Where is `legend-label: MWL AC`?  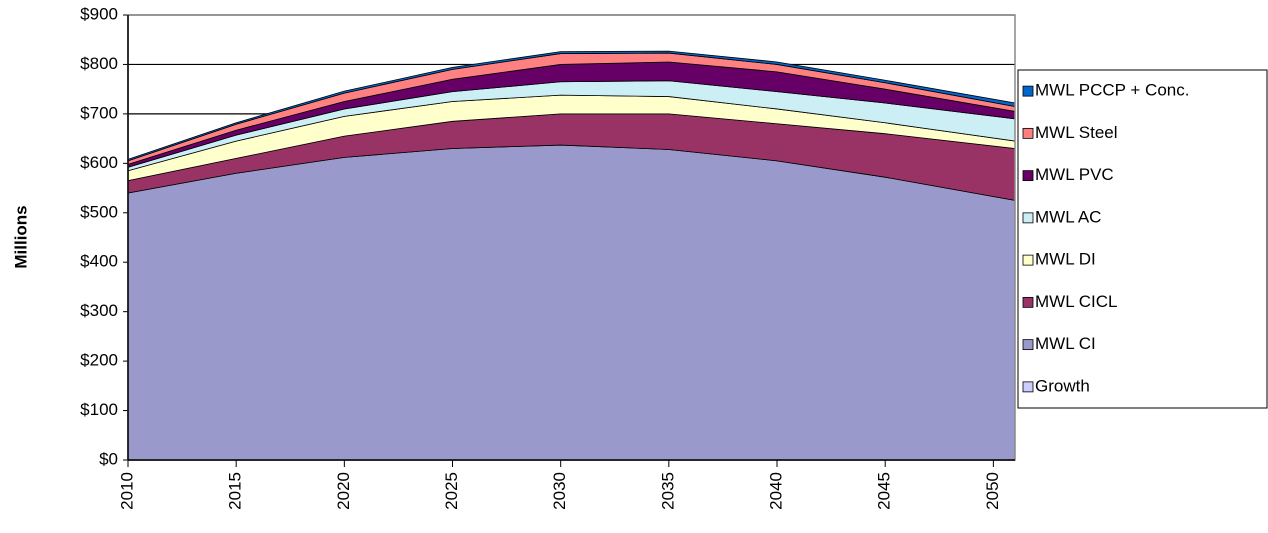 legend-label: MWL AC is located at coordinates (1068, 216).